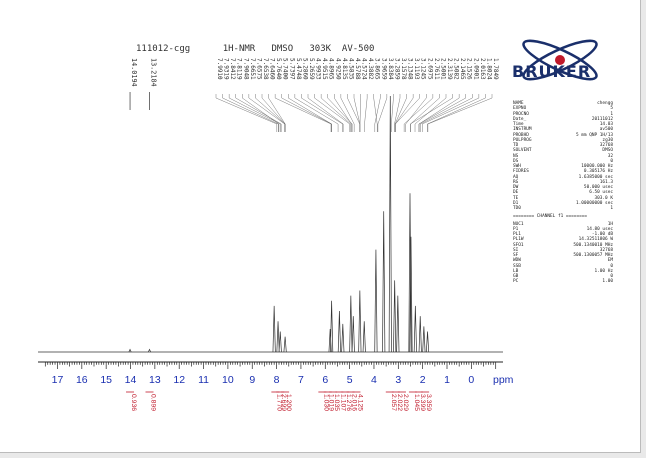  What do you see at coordinates (516, 182) in the screenshot?
I see `param-key: RG` at bounding box center [516, 182].